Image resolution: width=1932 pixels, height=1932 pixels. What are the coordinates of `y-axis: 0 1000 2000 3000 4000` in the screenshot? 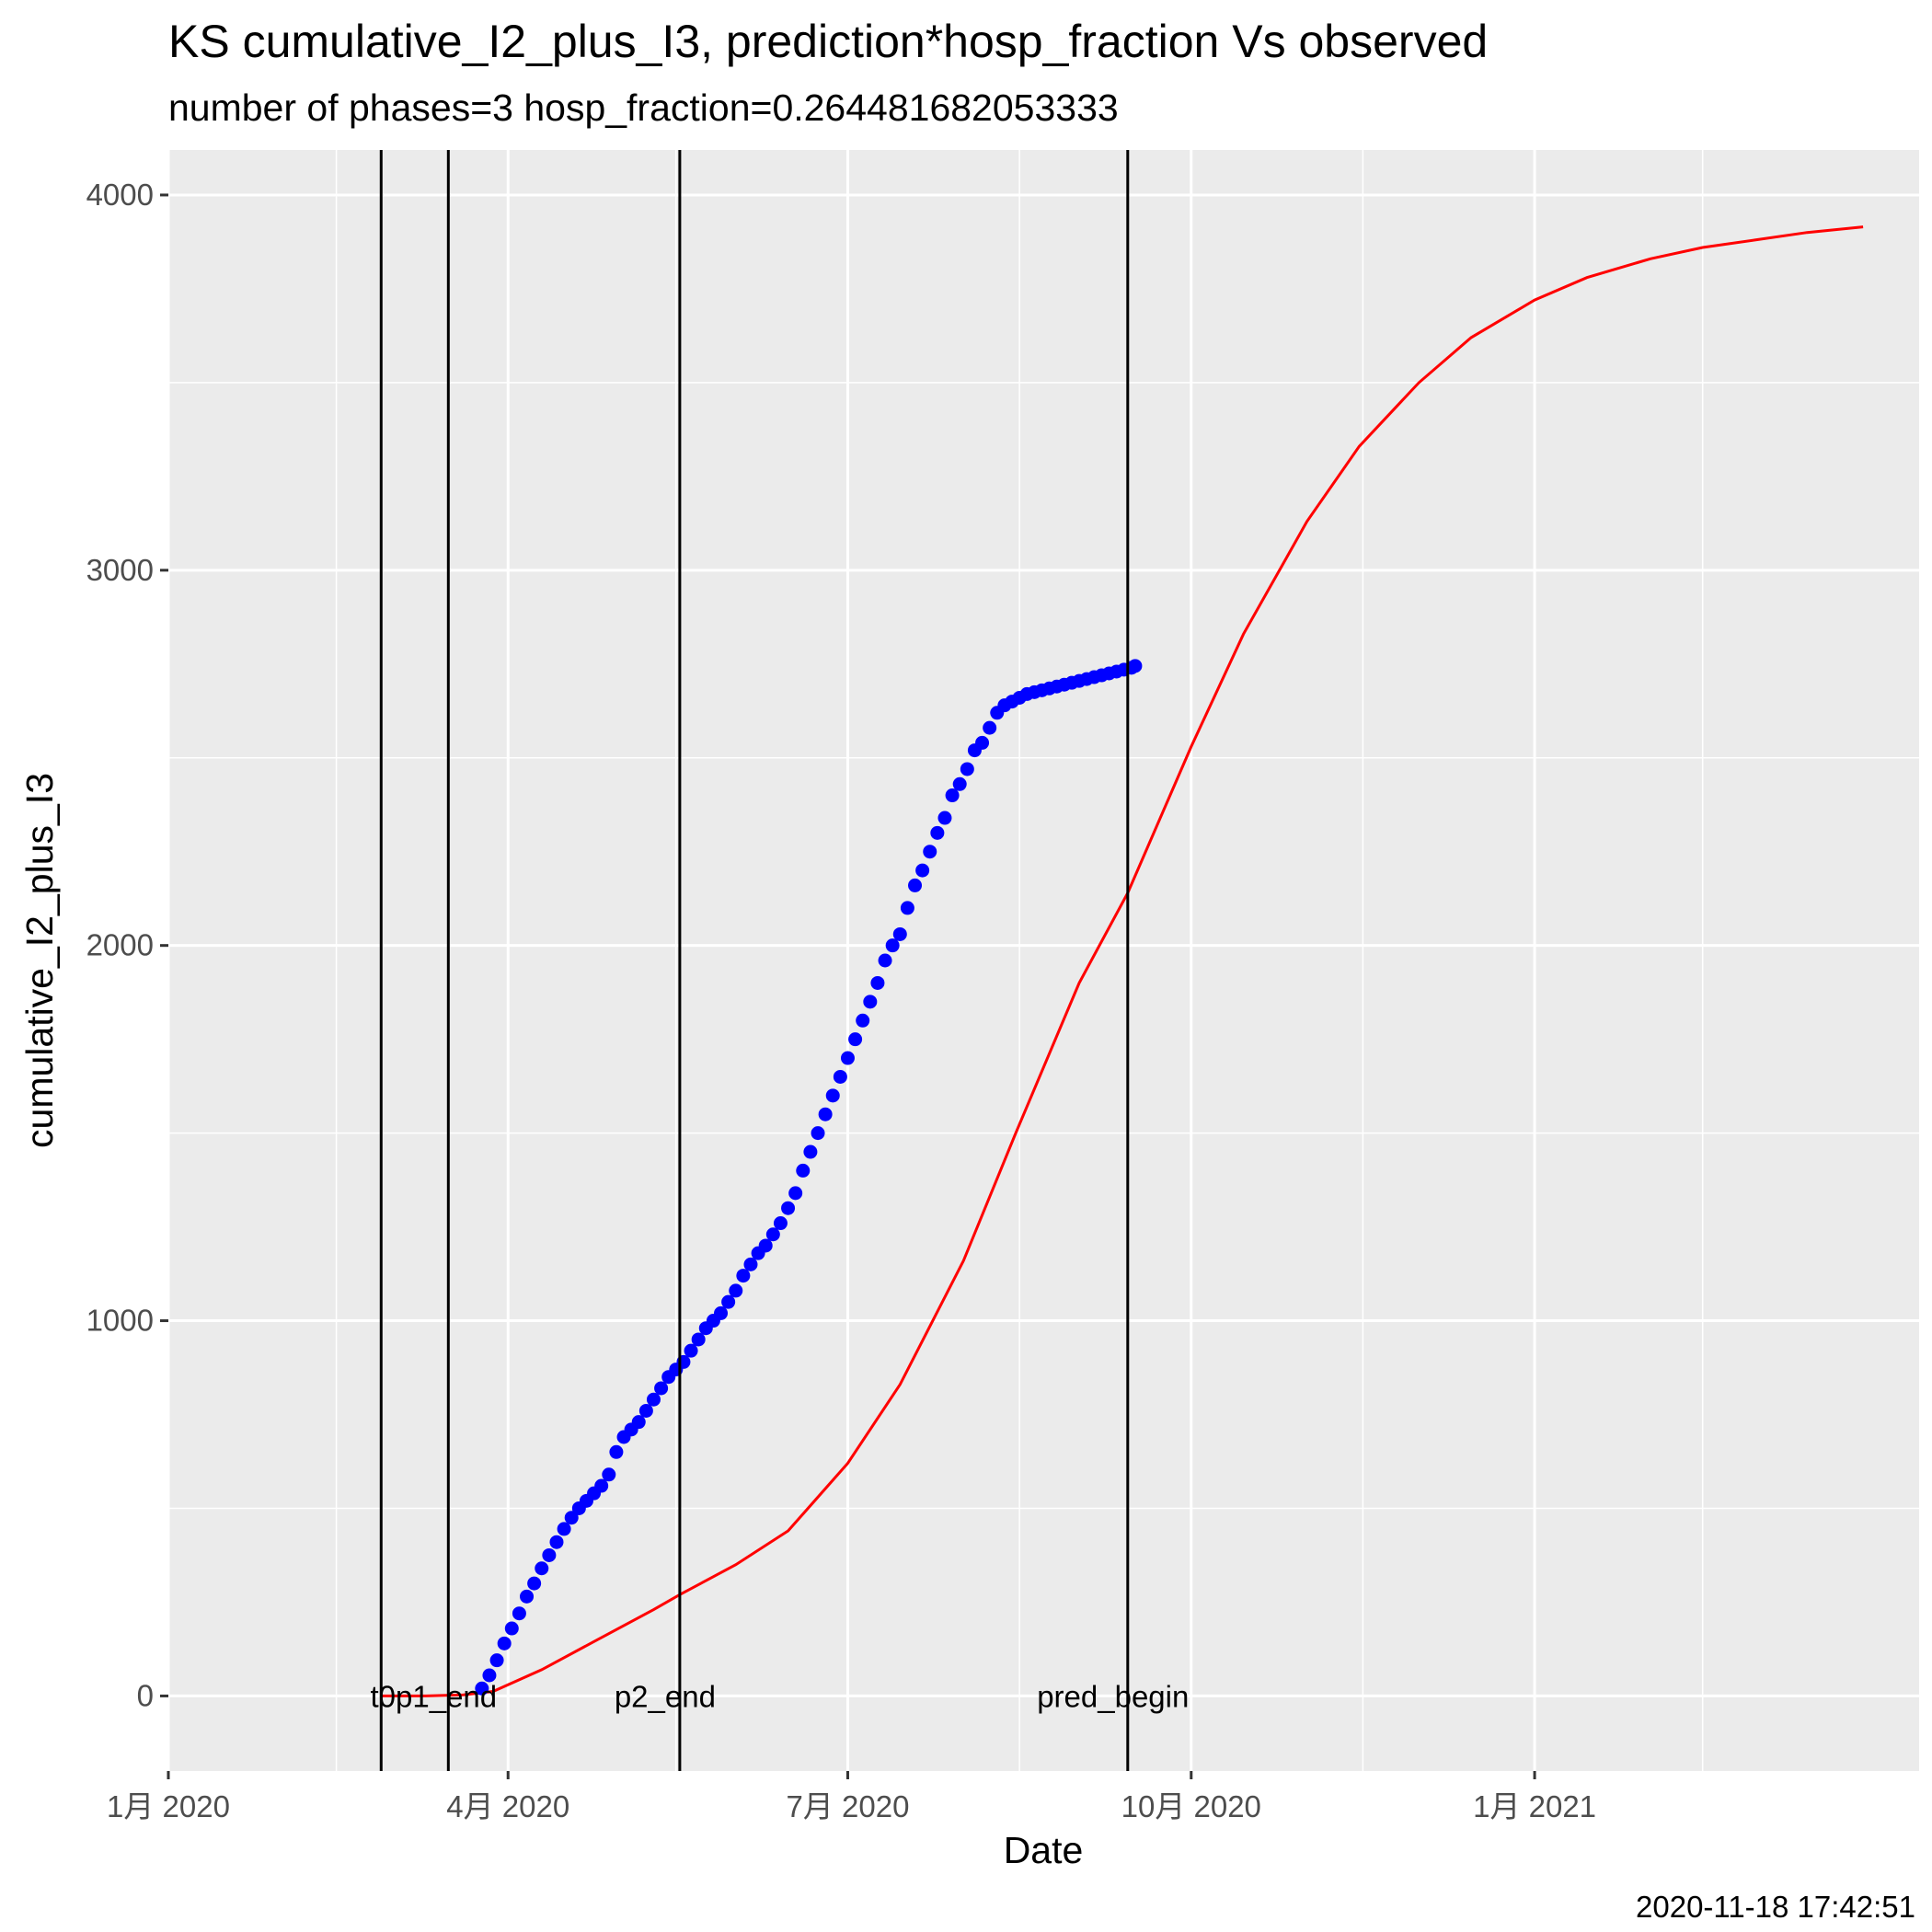 It's located at (127, 945).